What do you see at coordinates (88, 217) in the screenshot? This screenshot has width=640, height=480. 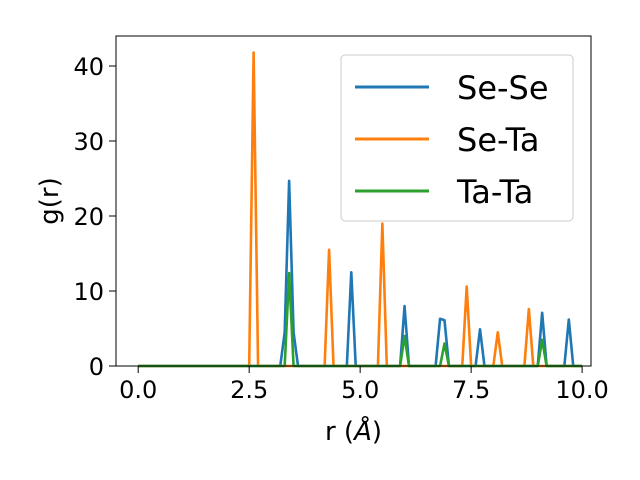 I see `y-tick-label: 20` at bounding box center [88, 217].